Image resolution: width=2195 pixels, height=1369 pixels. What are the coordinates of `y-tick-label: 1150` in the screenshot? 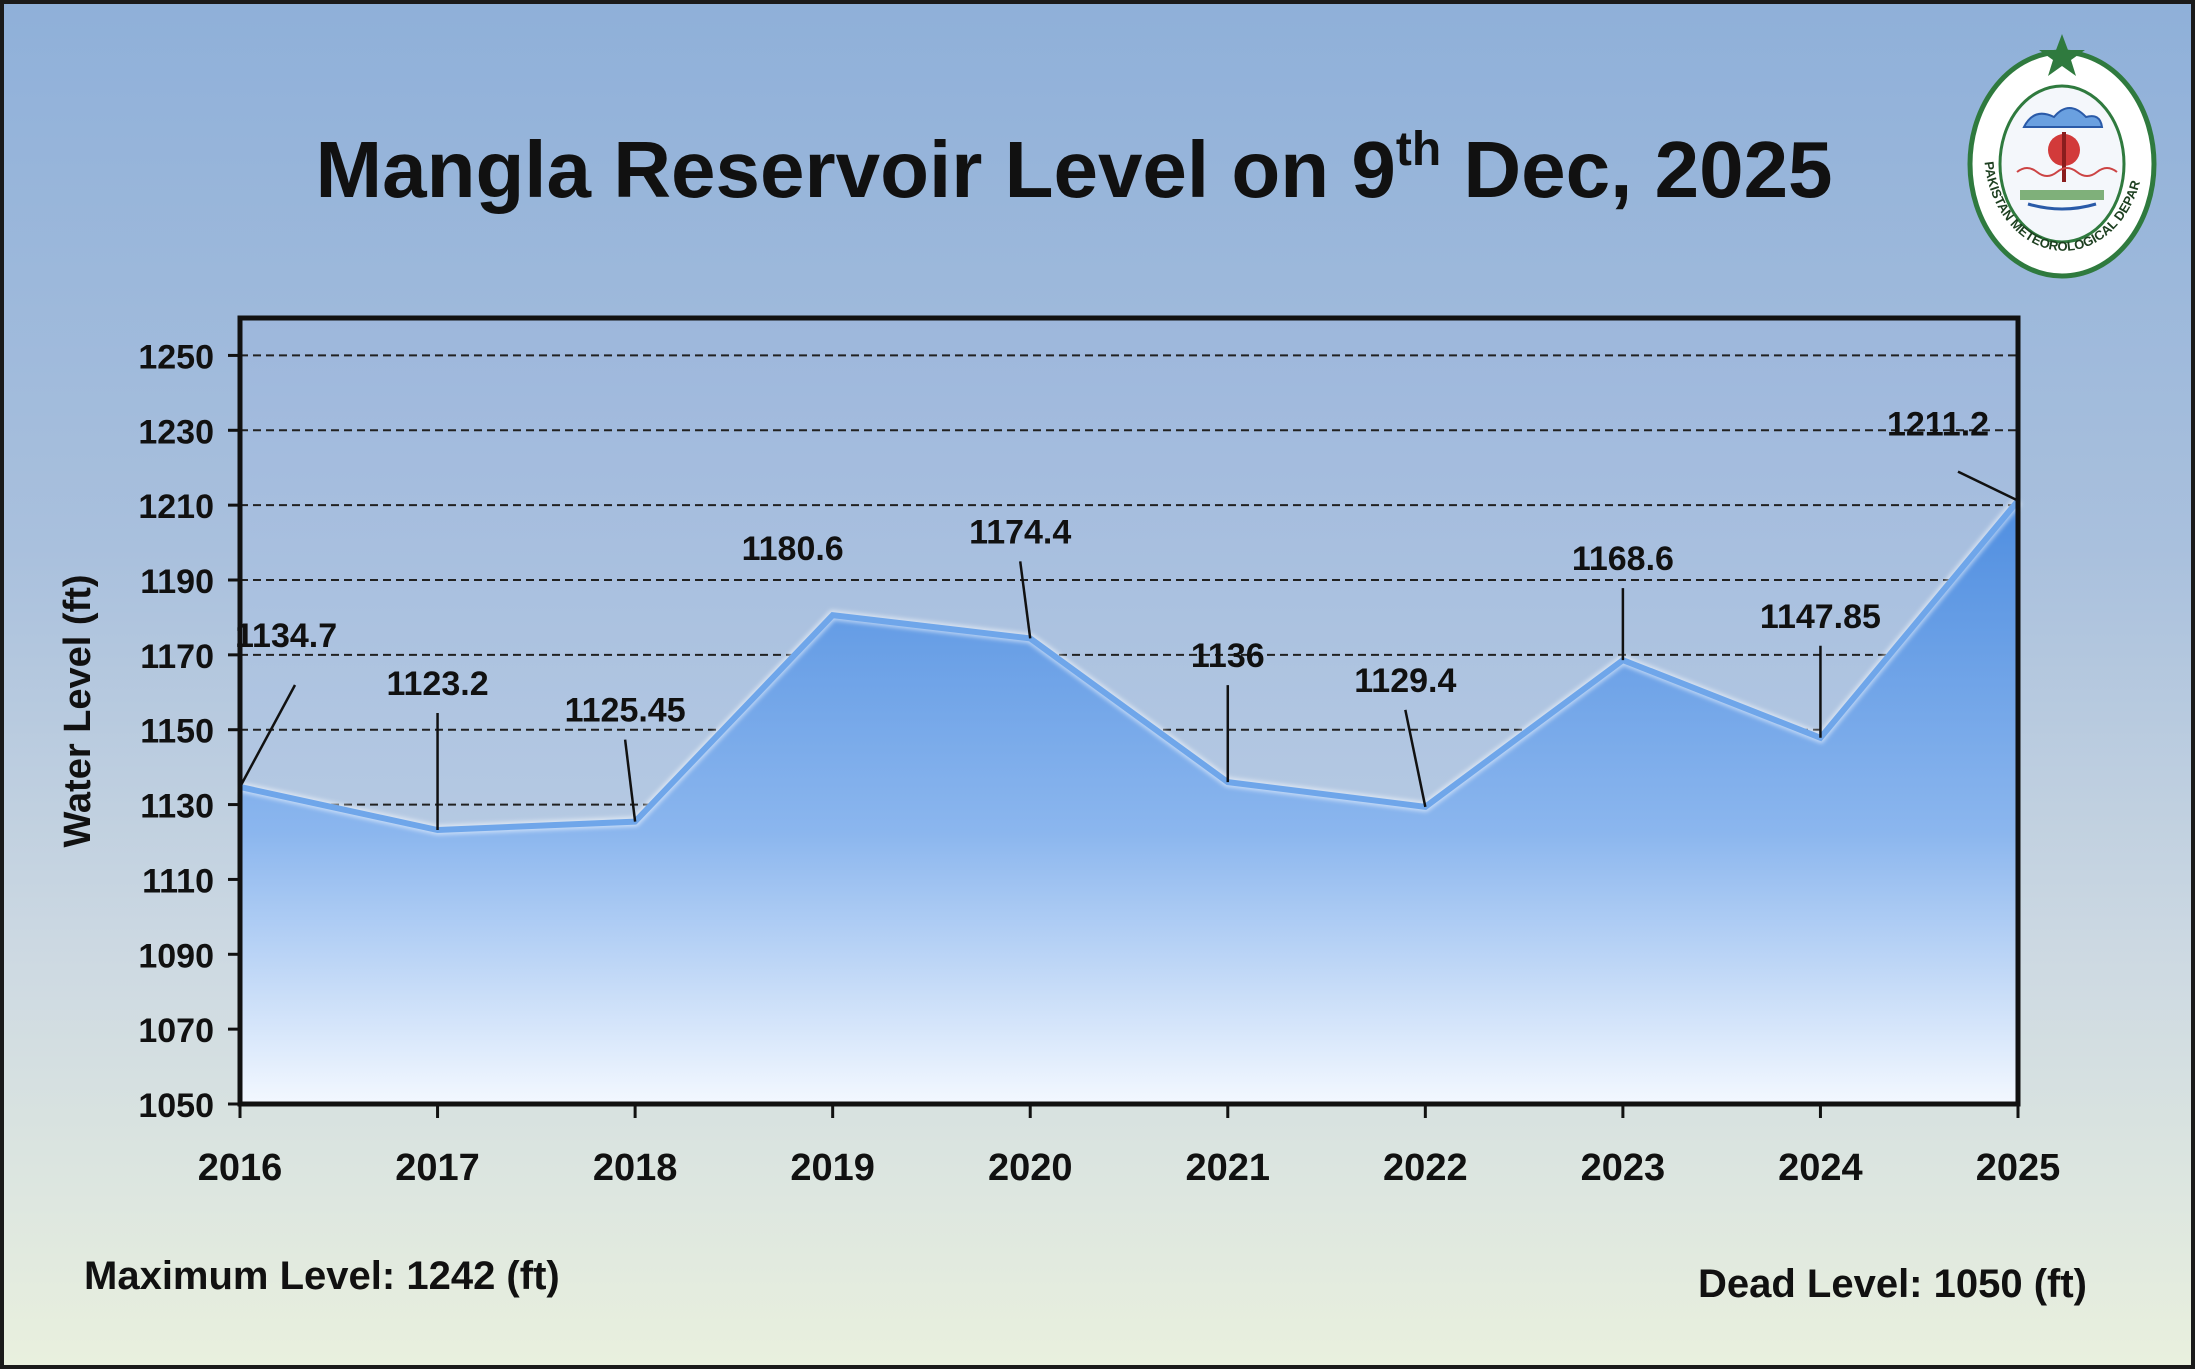 It's located at (177, 732).